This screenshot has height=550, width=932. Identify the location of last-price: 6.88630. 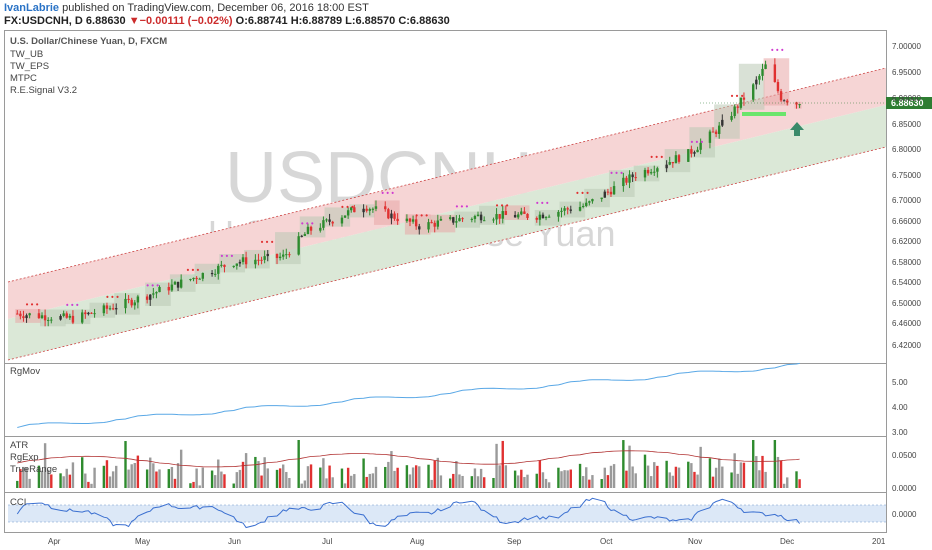
(105, 21).